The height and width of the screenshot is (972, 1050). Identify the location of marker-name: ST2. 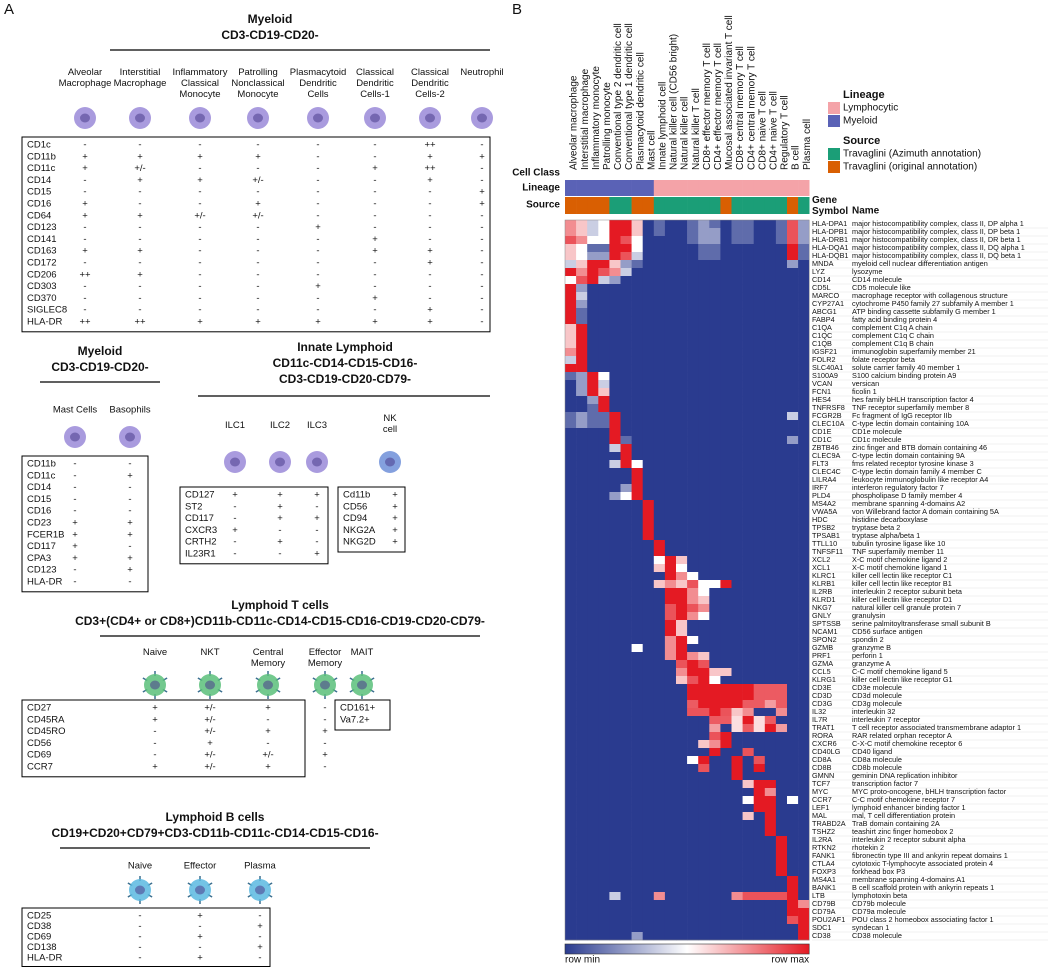
(193, 506).